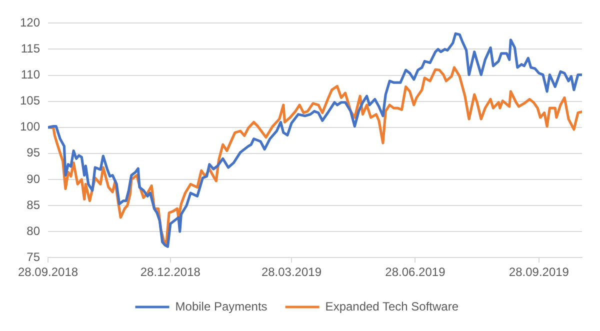  What do you see at coordinates (30, 23) in the screenshot?
I see `y-tick-label: 120` at bounding box center [30, 23].